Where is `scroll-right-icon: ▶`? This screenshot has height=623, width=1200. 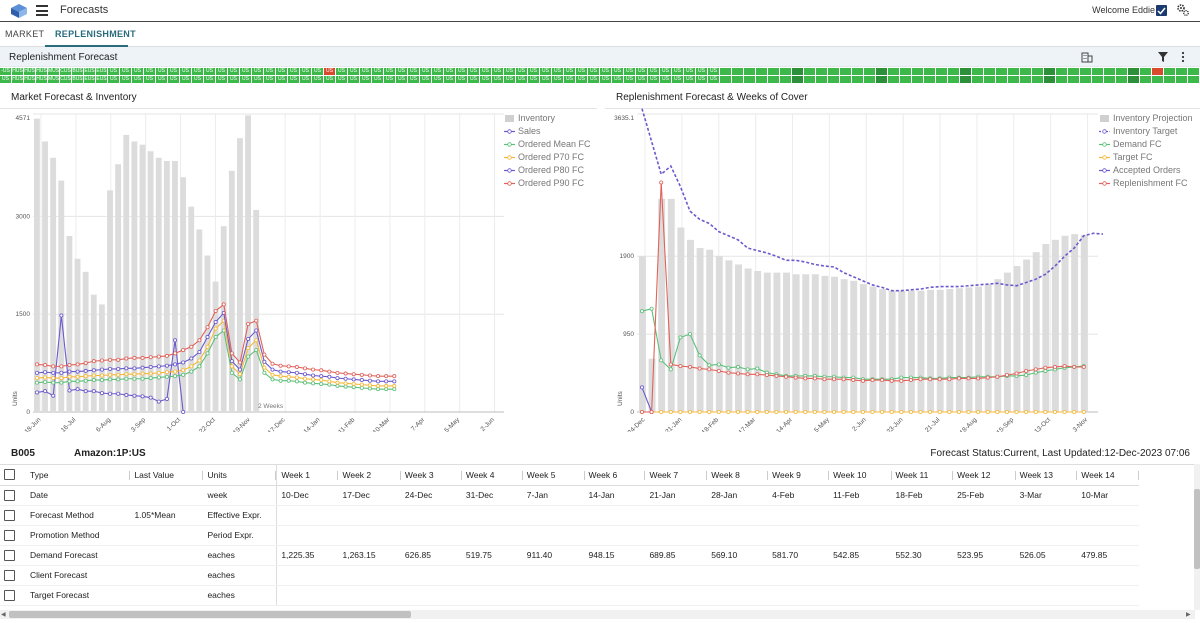 scroll-right-icon: ▶ is located at coordinates (1188, 615).